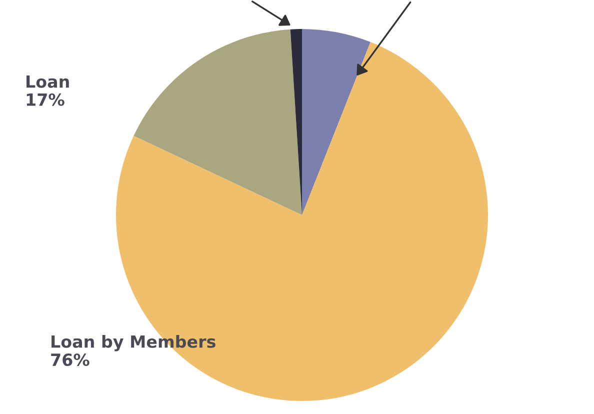 The image size is (594, 414). Describe the element at coordinates (70, 359) in the screenshot. I see `data-label: 76%` at that location.